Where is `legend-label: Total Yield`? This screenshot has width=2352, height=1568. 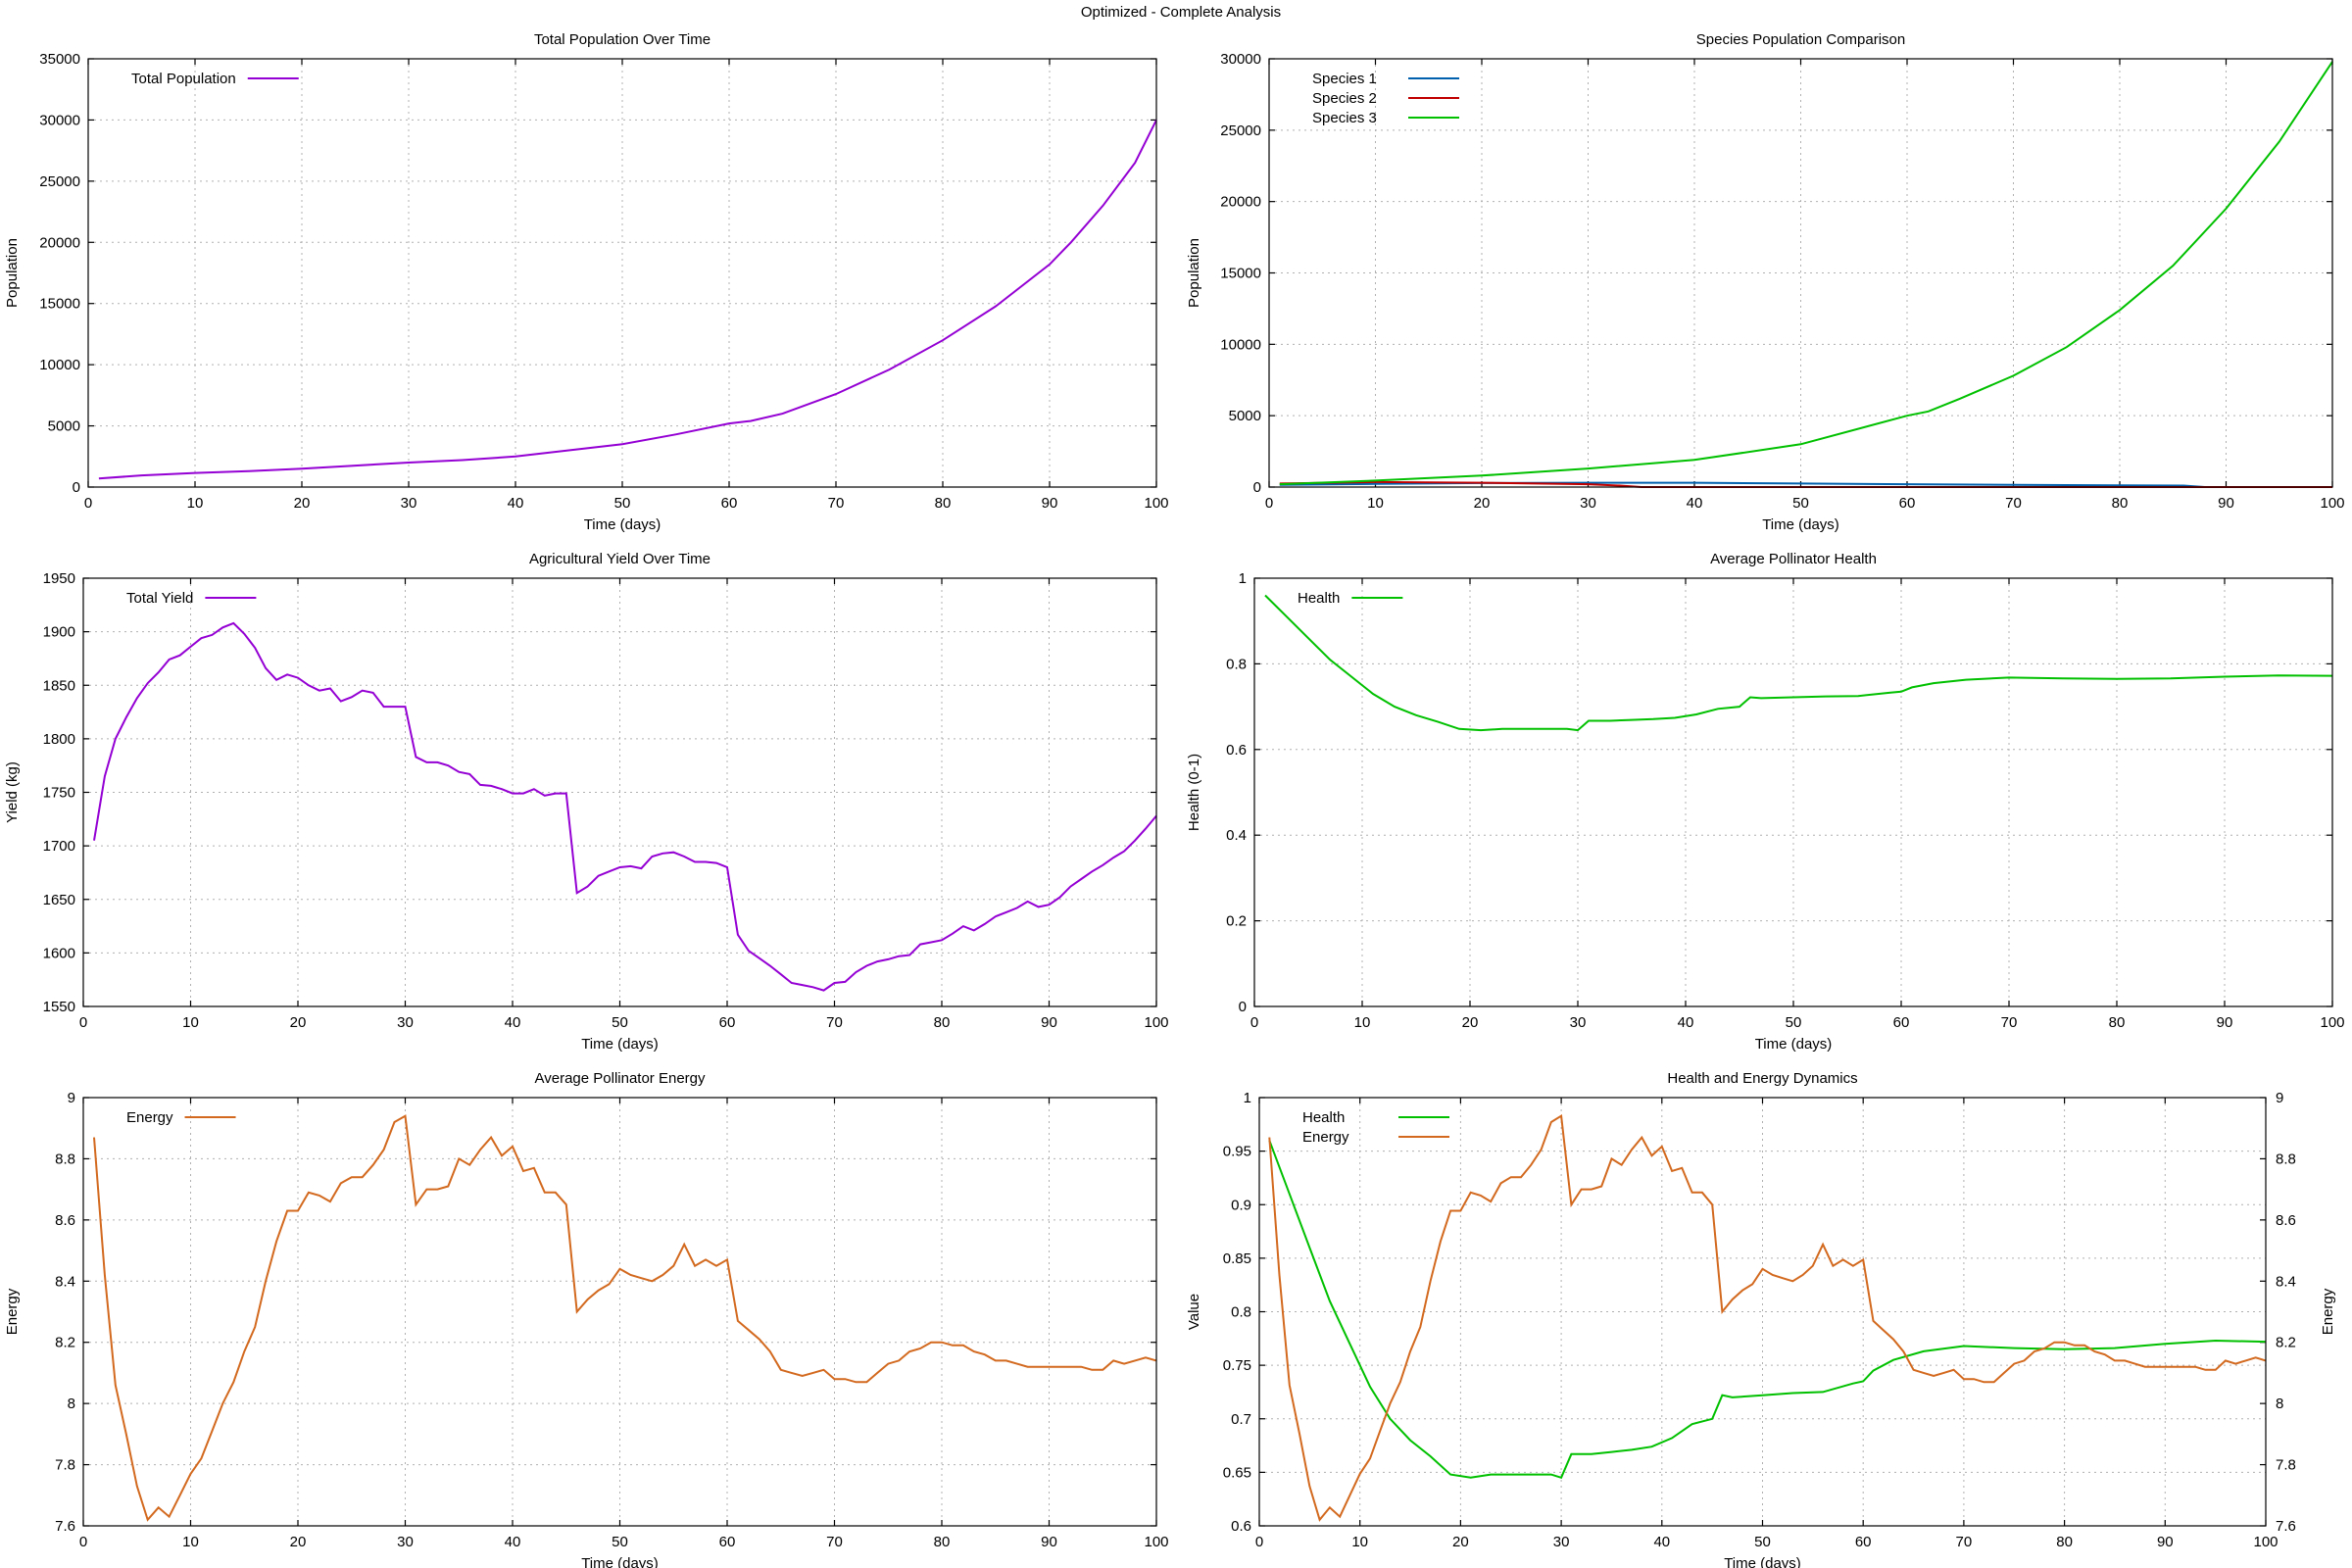
legend-label: Total Yield is located at coordinates (159, 598).